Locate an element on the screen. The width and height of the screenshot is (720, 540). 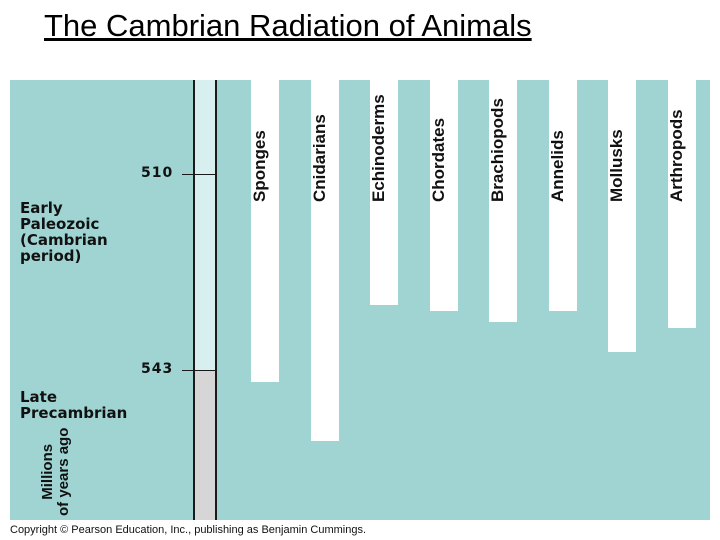
lineage-name-sponges: Sponges is located at coordinates (259, 166).